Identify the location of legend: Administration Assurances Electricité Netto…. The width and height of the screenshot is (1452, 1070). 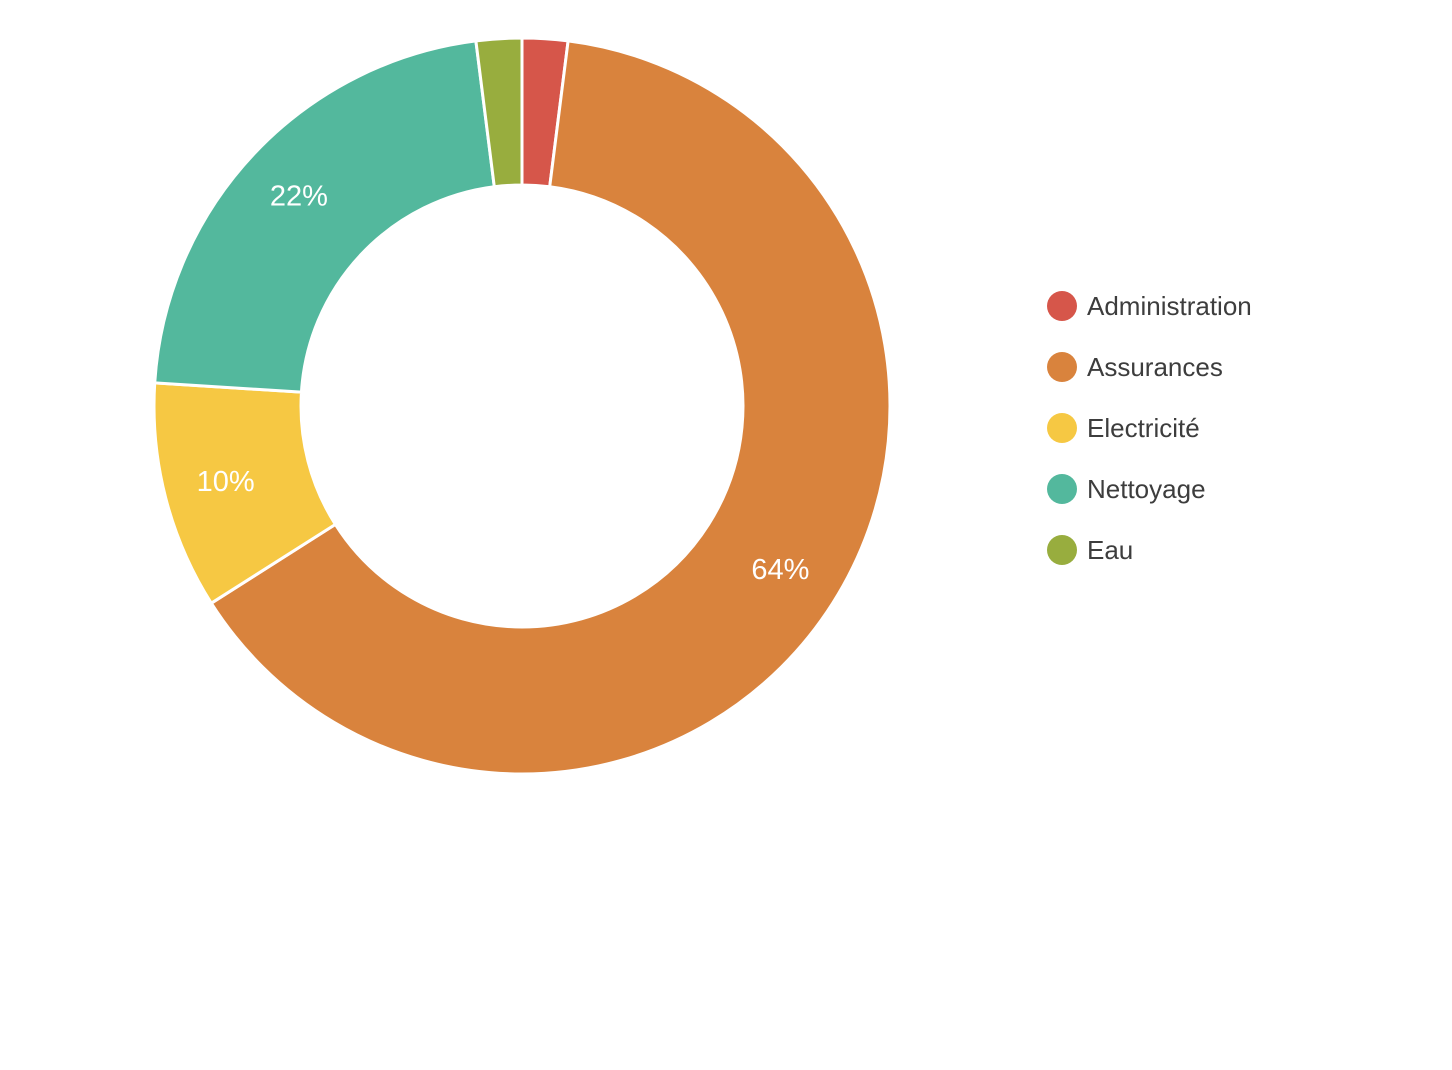
(1149, 428).